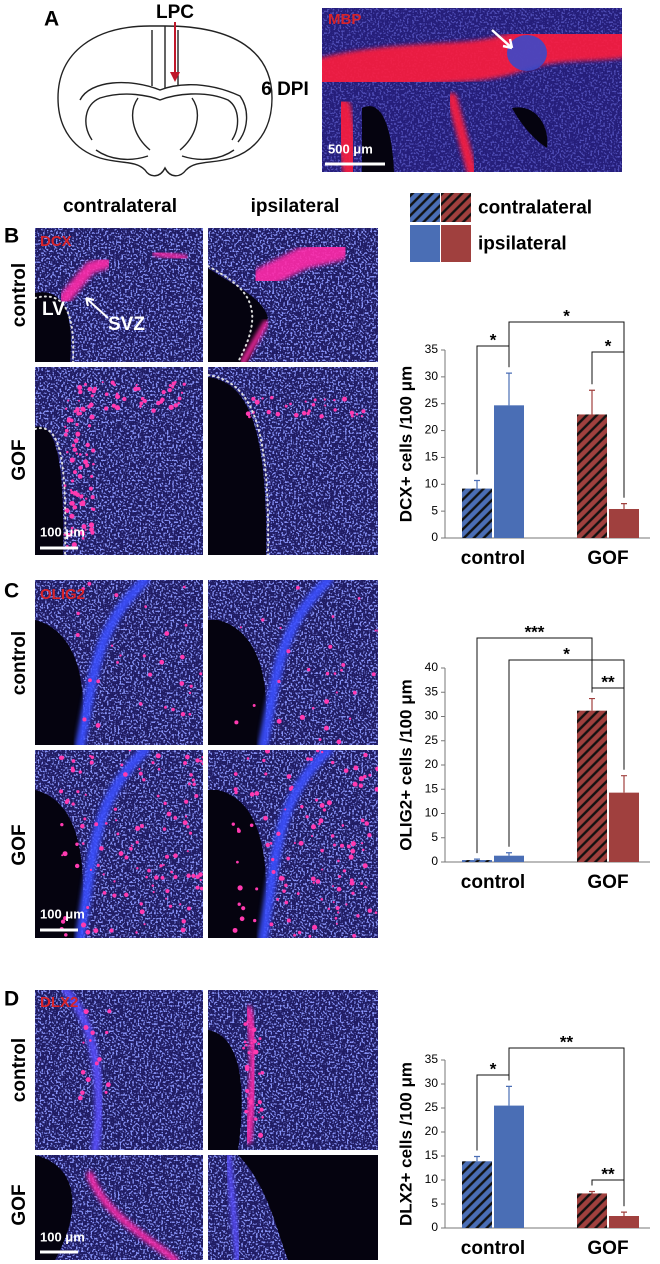 This screenshot has width=660, height=1264. Describe the element at coordinates (607, 558) in the screenshot. I see `x-tick-label: GOF` at that location.